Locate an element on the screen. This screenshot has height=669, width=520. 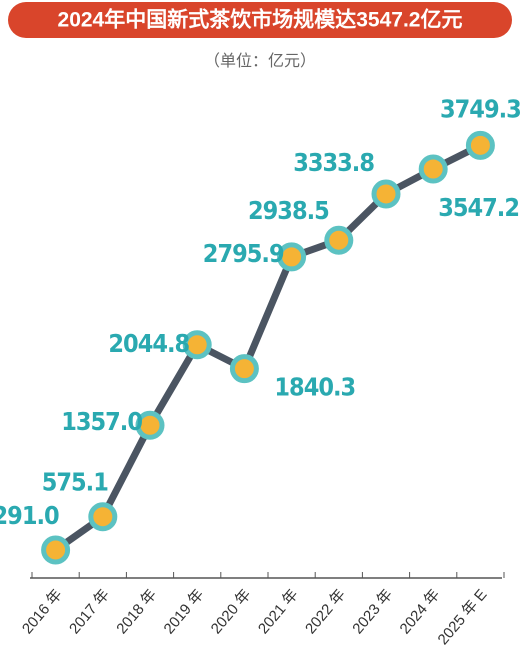
x-tick-label: 2022 年 is located at coordinates (325, 611).